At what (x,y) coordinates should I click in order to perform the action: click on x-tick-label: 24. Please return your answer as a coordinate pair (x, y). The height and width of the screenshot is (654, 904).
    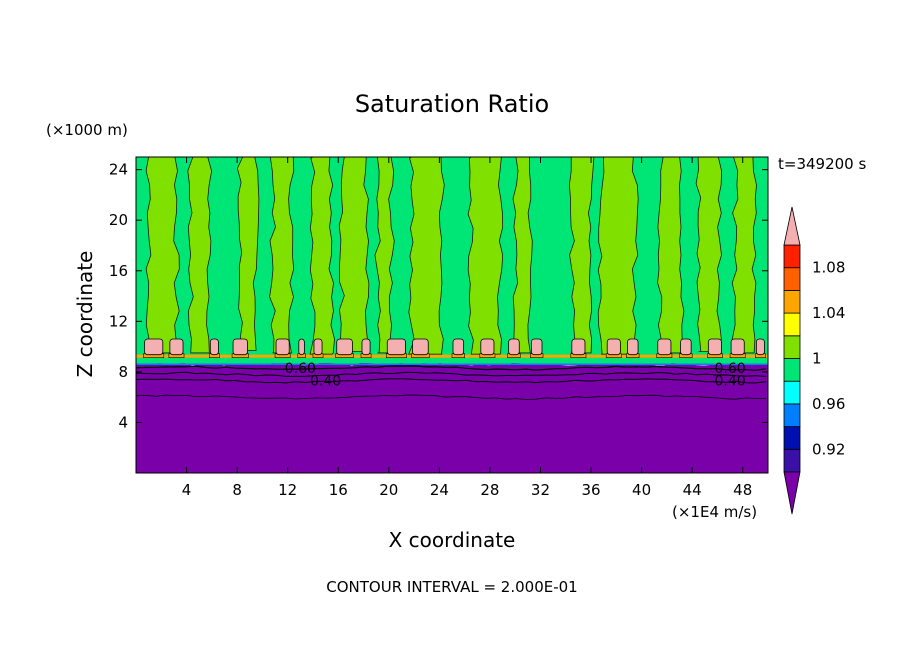
    Looking at the image, I should click on (439, 490).